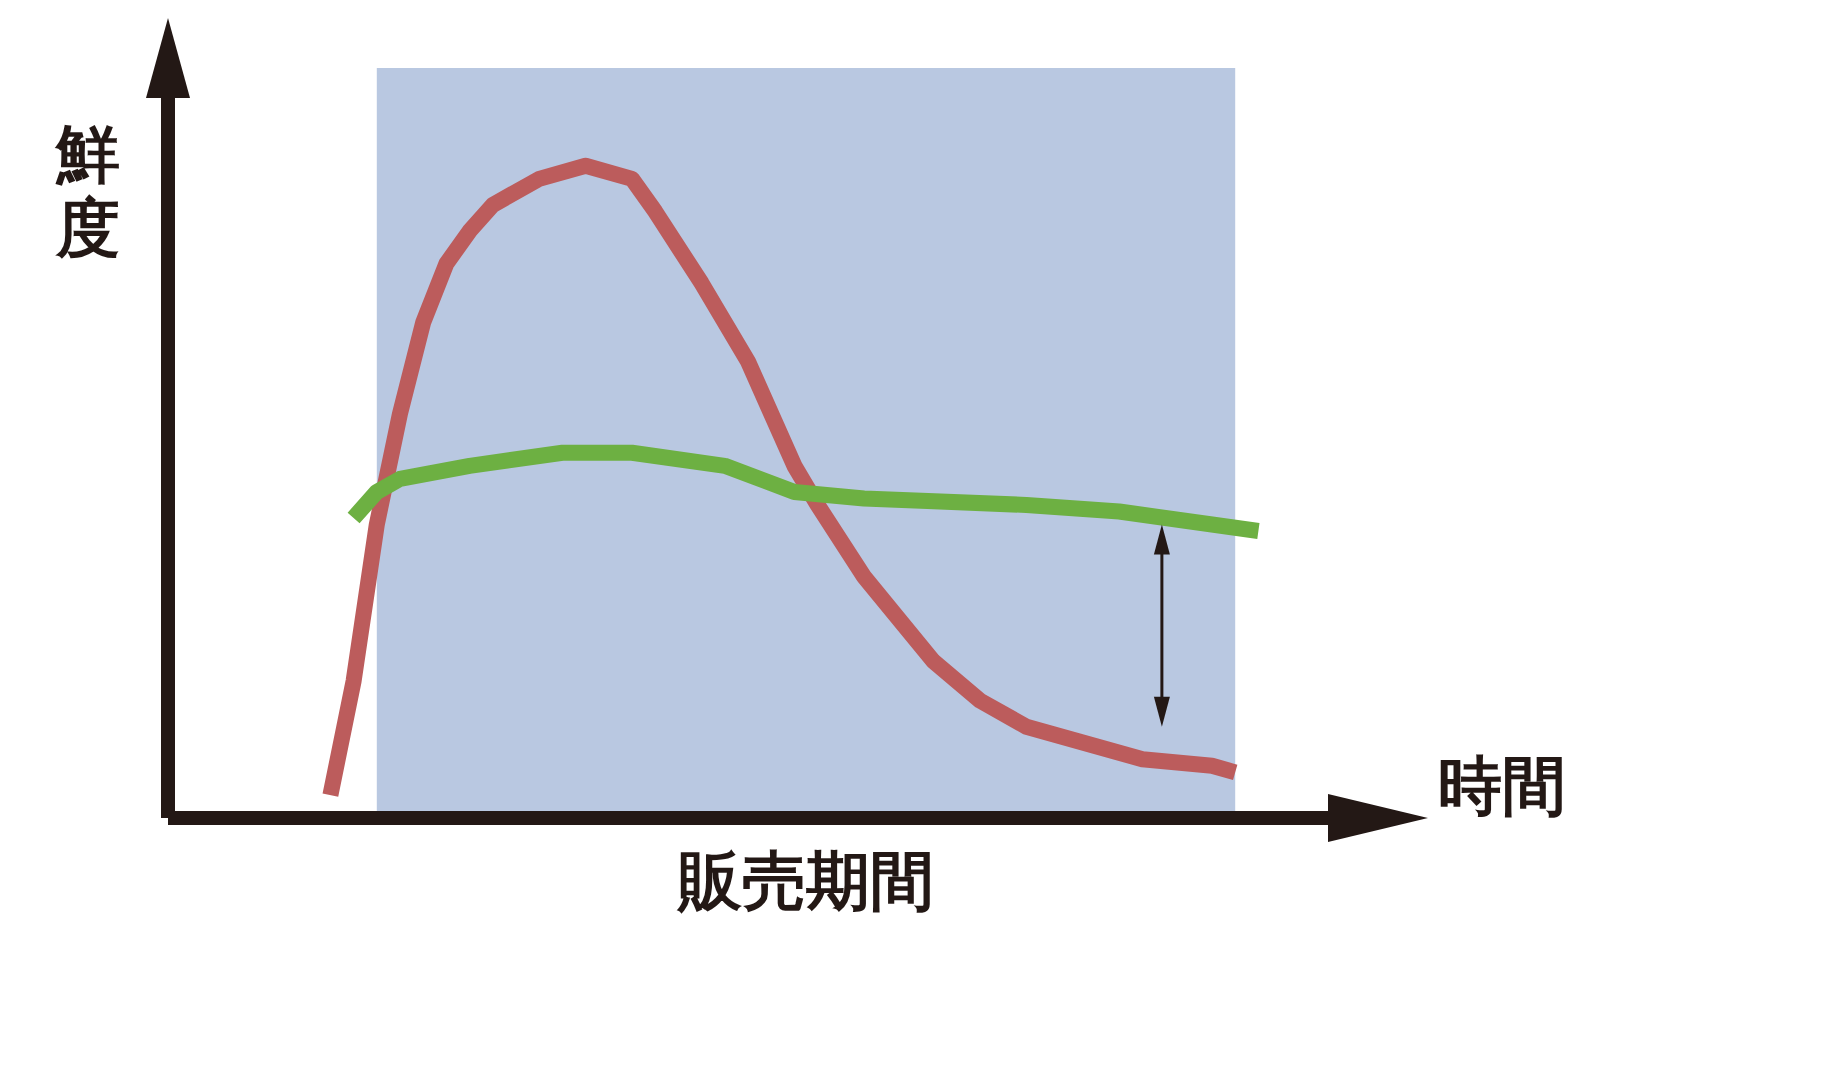 This screenshot has height=1082, width=1838. I want to click on y-axis-title: 鮮度, so click(87, 191).